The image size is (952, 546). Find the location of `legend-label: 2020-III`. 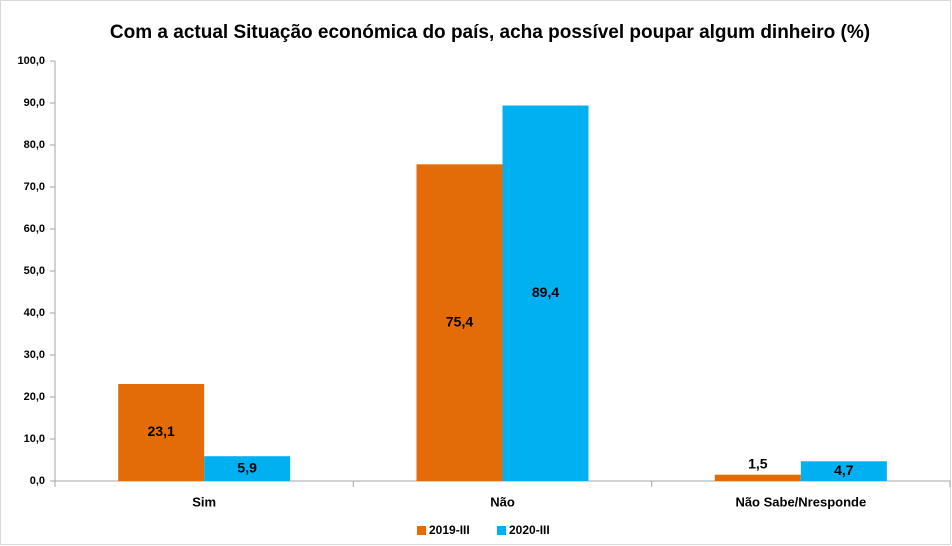

legend-label: 2020-III is located at coordinates (529, 530).